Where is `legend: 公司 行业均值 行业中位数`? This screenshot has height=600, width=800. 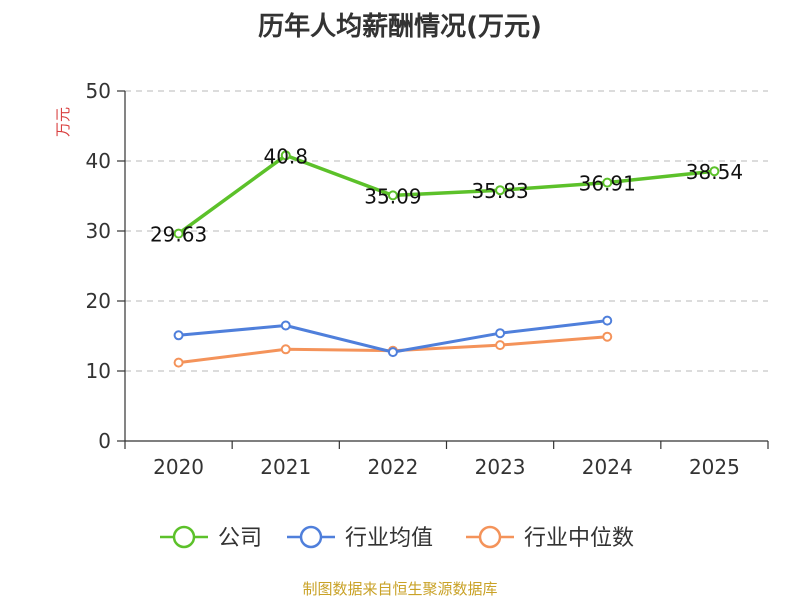 legend: 公司 行业均值 行业中位数 is located at coordinates (397, 538).